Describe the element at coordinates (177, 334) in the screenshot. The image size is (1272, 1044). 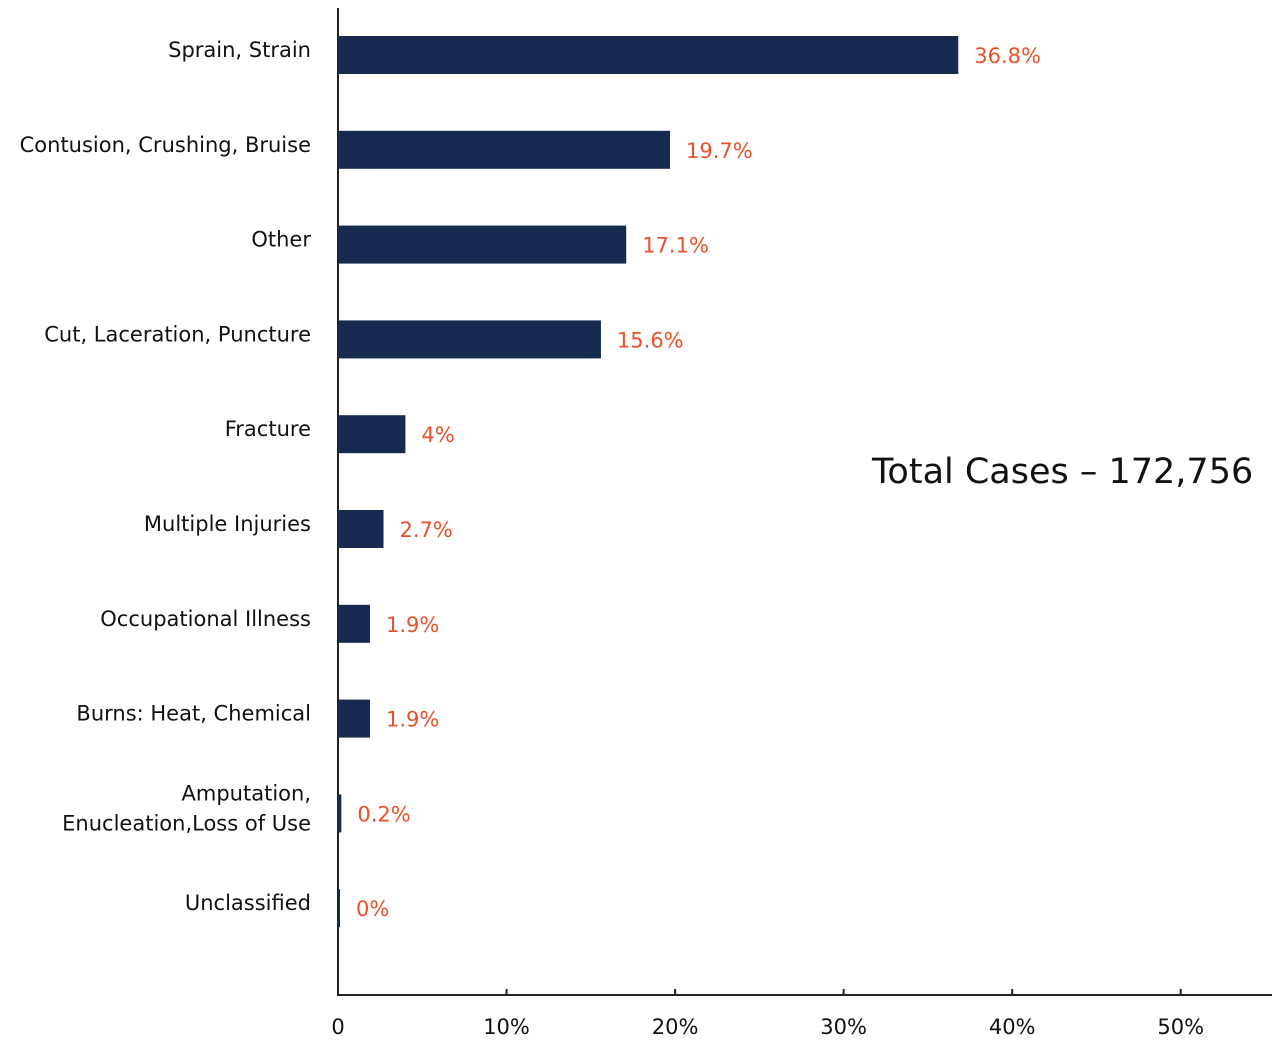
I see `y-tick-label: Cut, Laceration, Puncture` at that location.